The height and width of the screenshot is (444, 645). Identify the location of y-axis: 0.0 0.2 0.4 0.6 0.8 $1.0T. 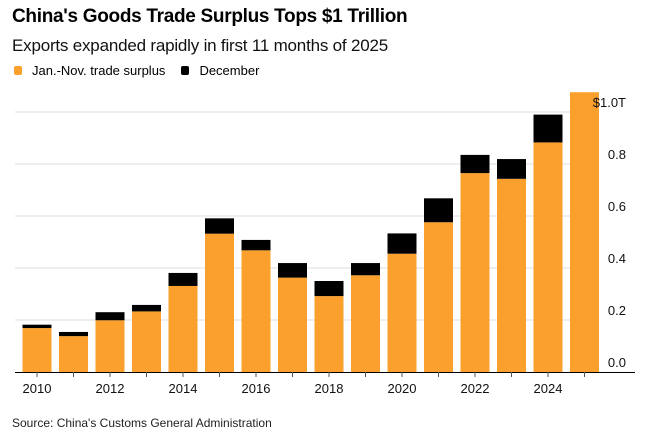
(609, 232).